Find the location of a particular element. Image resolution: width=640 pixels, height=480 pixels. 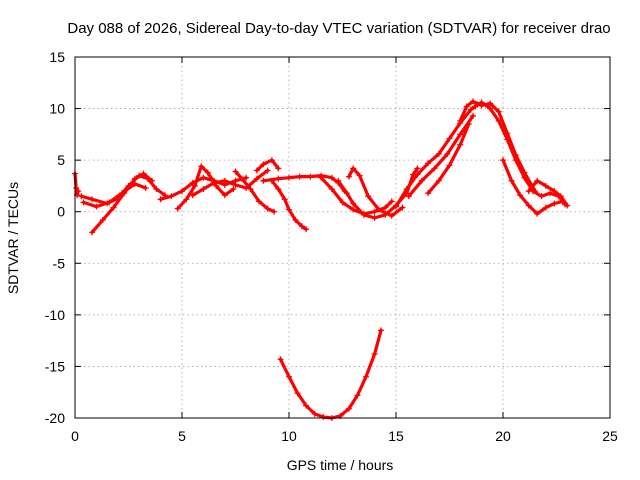

y-axis-label: SDTVAR / TECUs is located at coordinates (13, 238).